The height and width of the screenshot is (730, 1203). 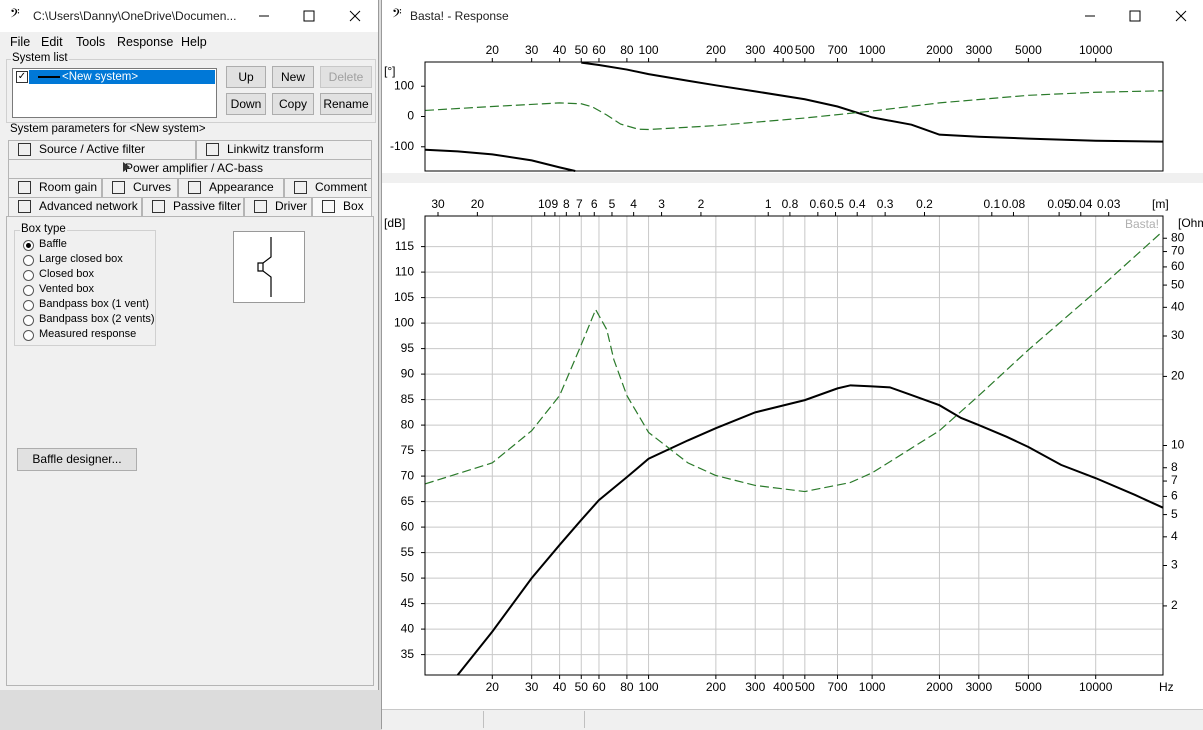 I want to click on window-controls, so click(x=309, y=16).